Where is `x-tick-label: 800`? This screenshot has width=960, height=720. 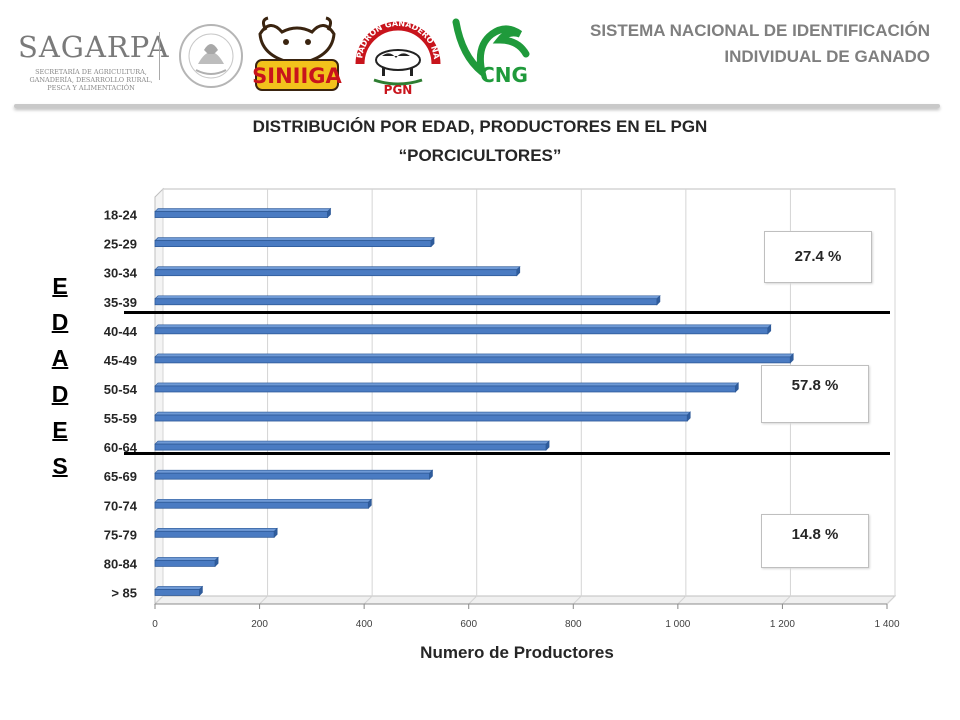
x-tick-label: 800 is located at coordinates (573, 624).